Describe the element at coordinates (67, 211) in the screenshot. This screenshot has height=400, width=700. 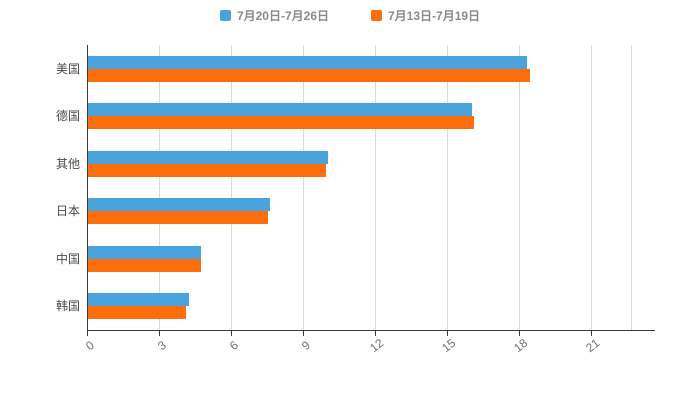
I see `y-category-label: 日本` at that location.